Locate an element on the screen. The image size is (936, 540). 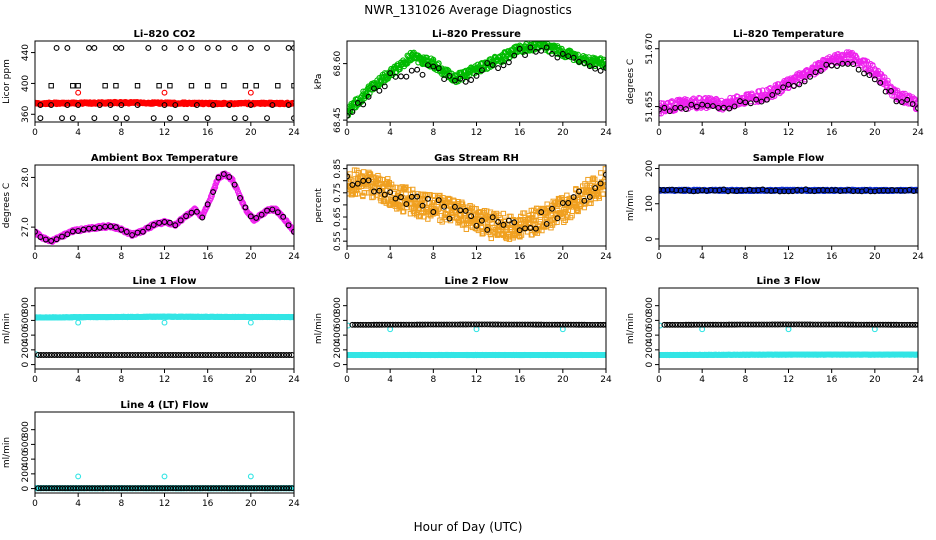
y-tick-label: 0.55 is located at coordinates (338, 241).